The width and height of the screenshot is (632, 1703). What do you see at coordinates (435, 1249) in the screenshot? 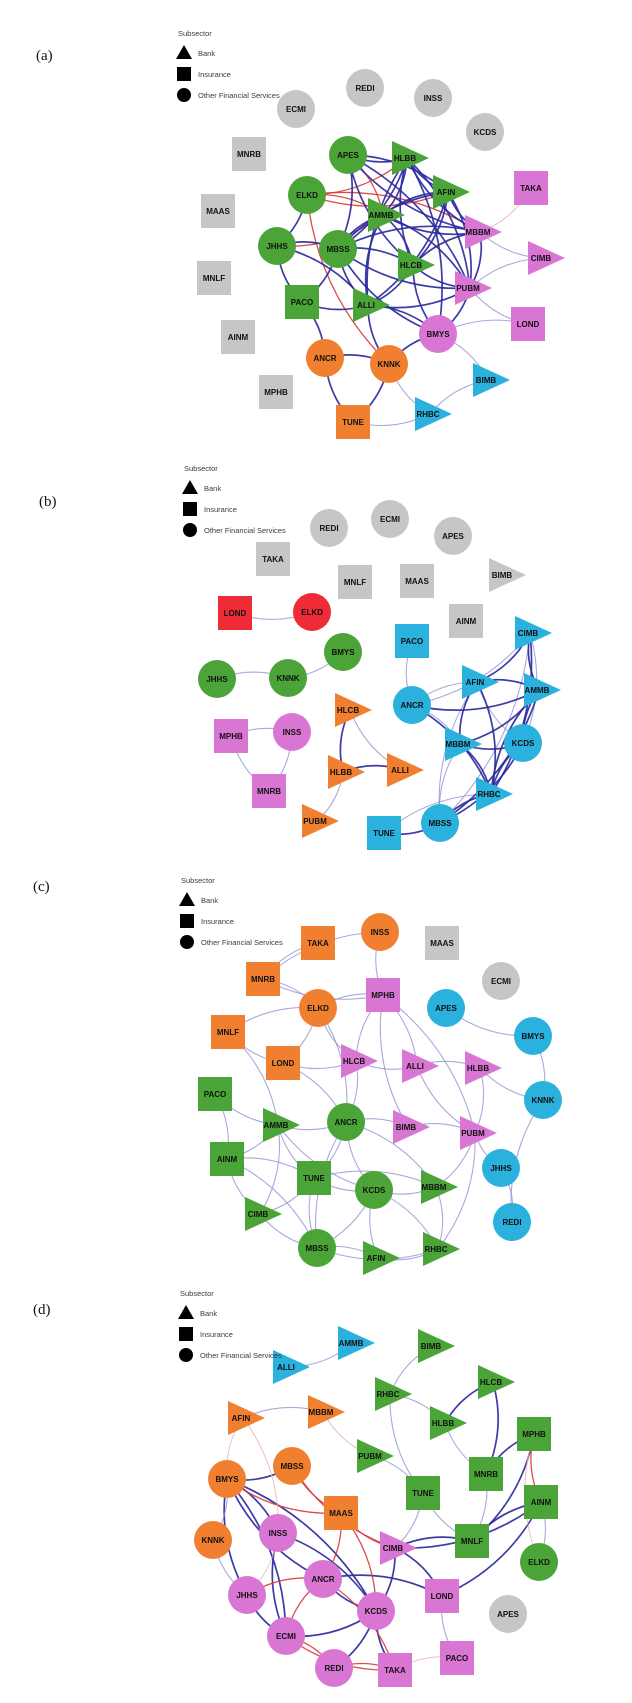
I see `node-label-RHBC: RHBC` at bounding box center [435, 1249].